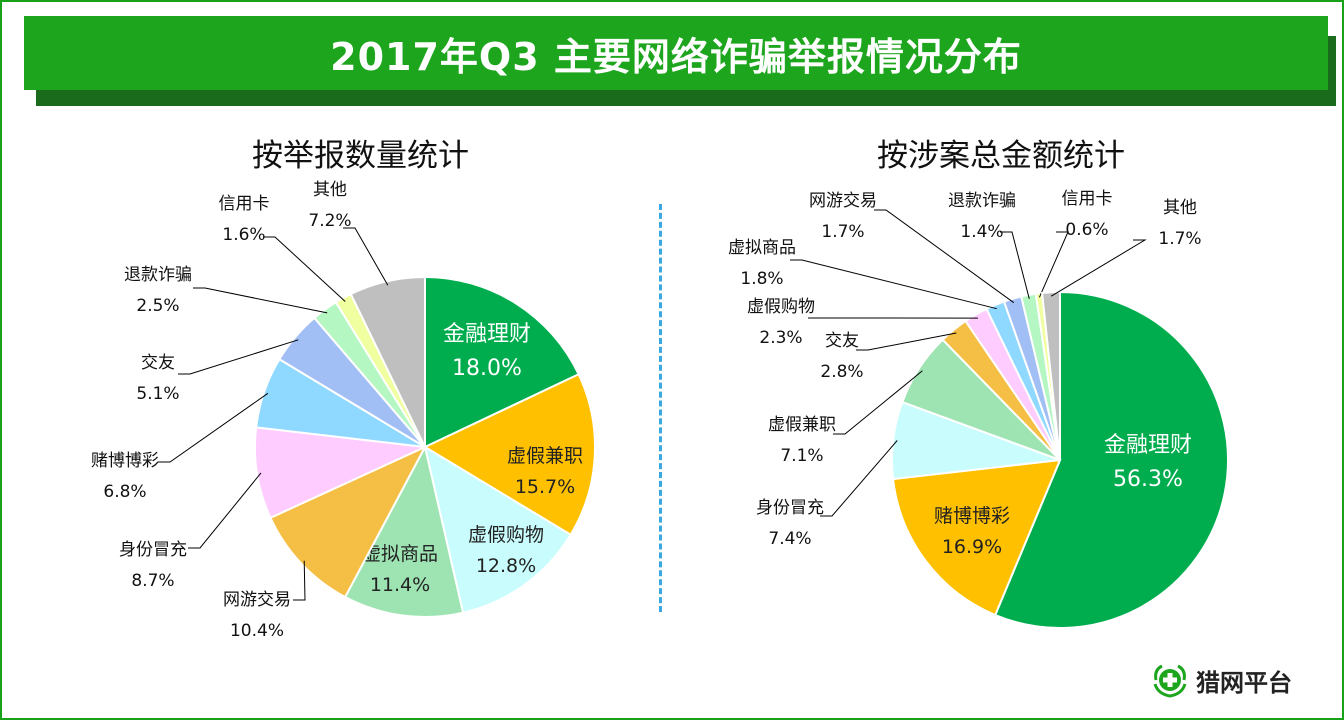 This screenshot has width=1344, height=720. I want to click on slice-value-label: 8.7%, so click(152, 581).